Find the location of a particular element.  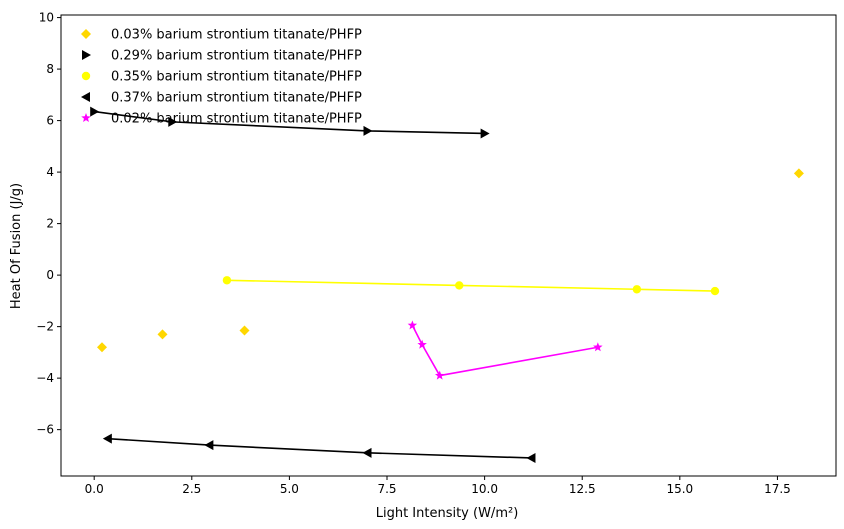

y-tick-label: −6 is located at coordinates (45, 430).